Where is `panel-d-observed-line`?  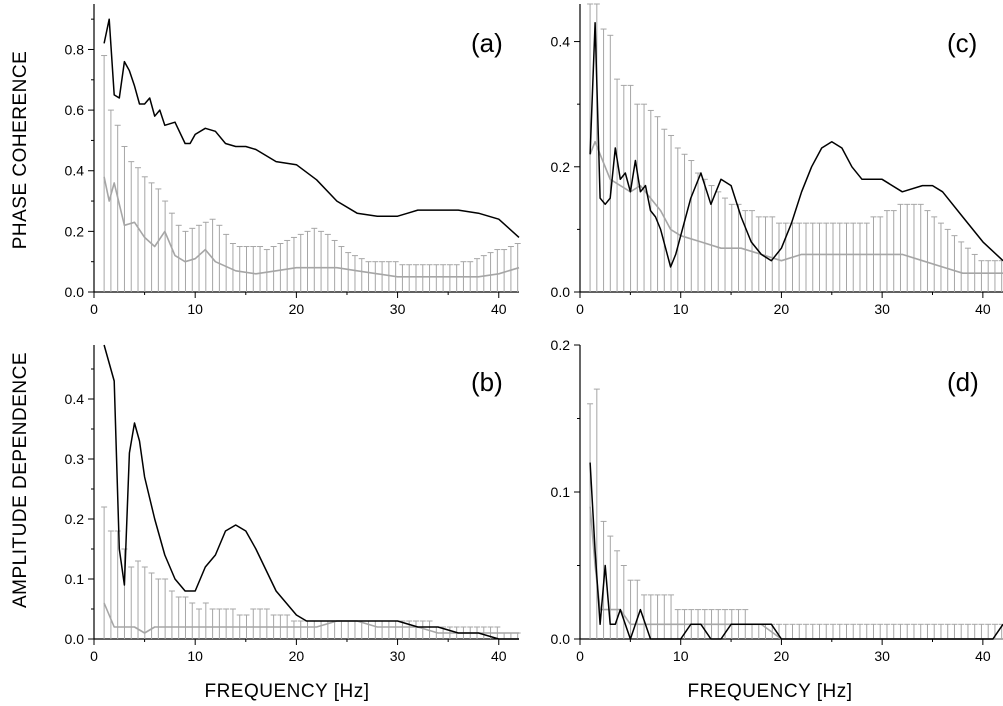 panel-d-observed-line is located at coordinates (796, 551).